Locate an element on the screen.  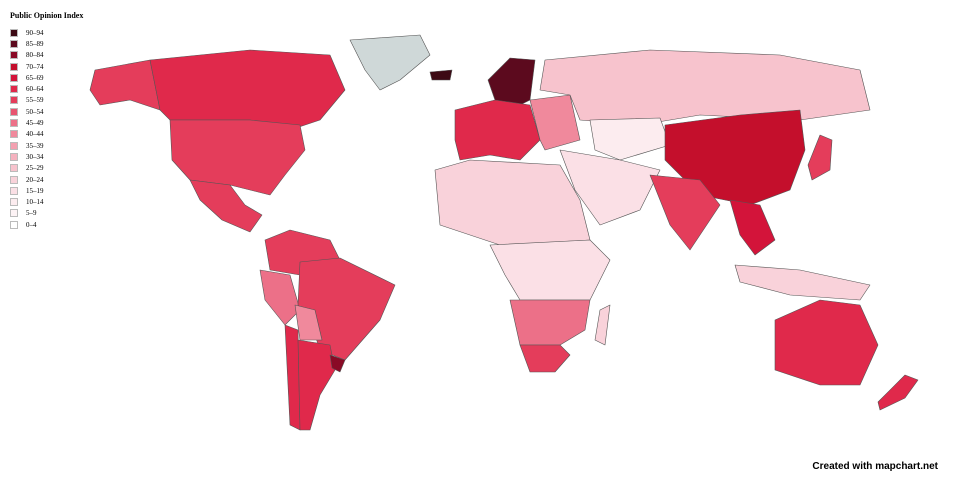
legend-label: 35–39 is located at coordinates (35, 145).